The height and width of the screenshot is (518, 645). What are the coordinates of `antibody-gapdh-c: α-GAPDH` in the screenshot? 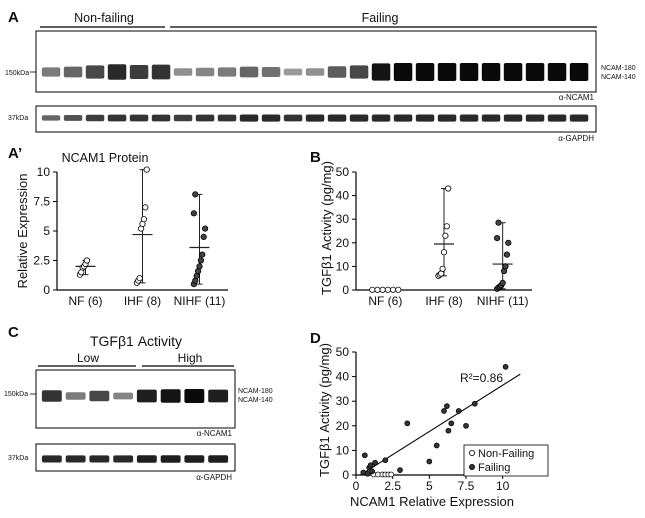 It's located at (214, 477).